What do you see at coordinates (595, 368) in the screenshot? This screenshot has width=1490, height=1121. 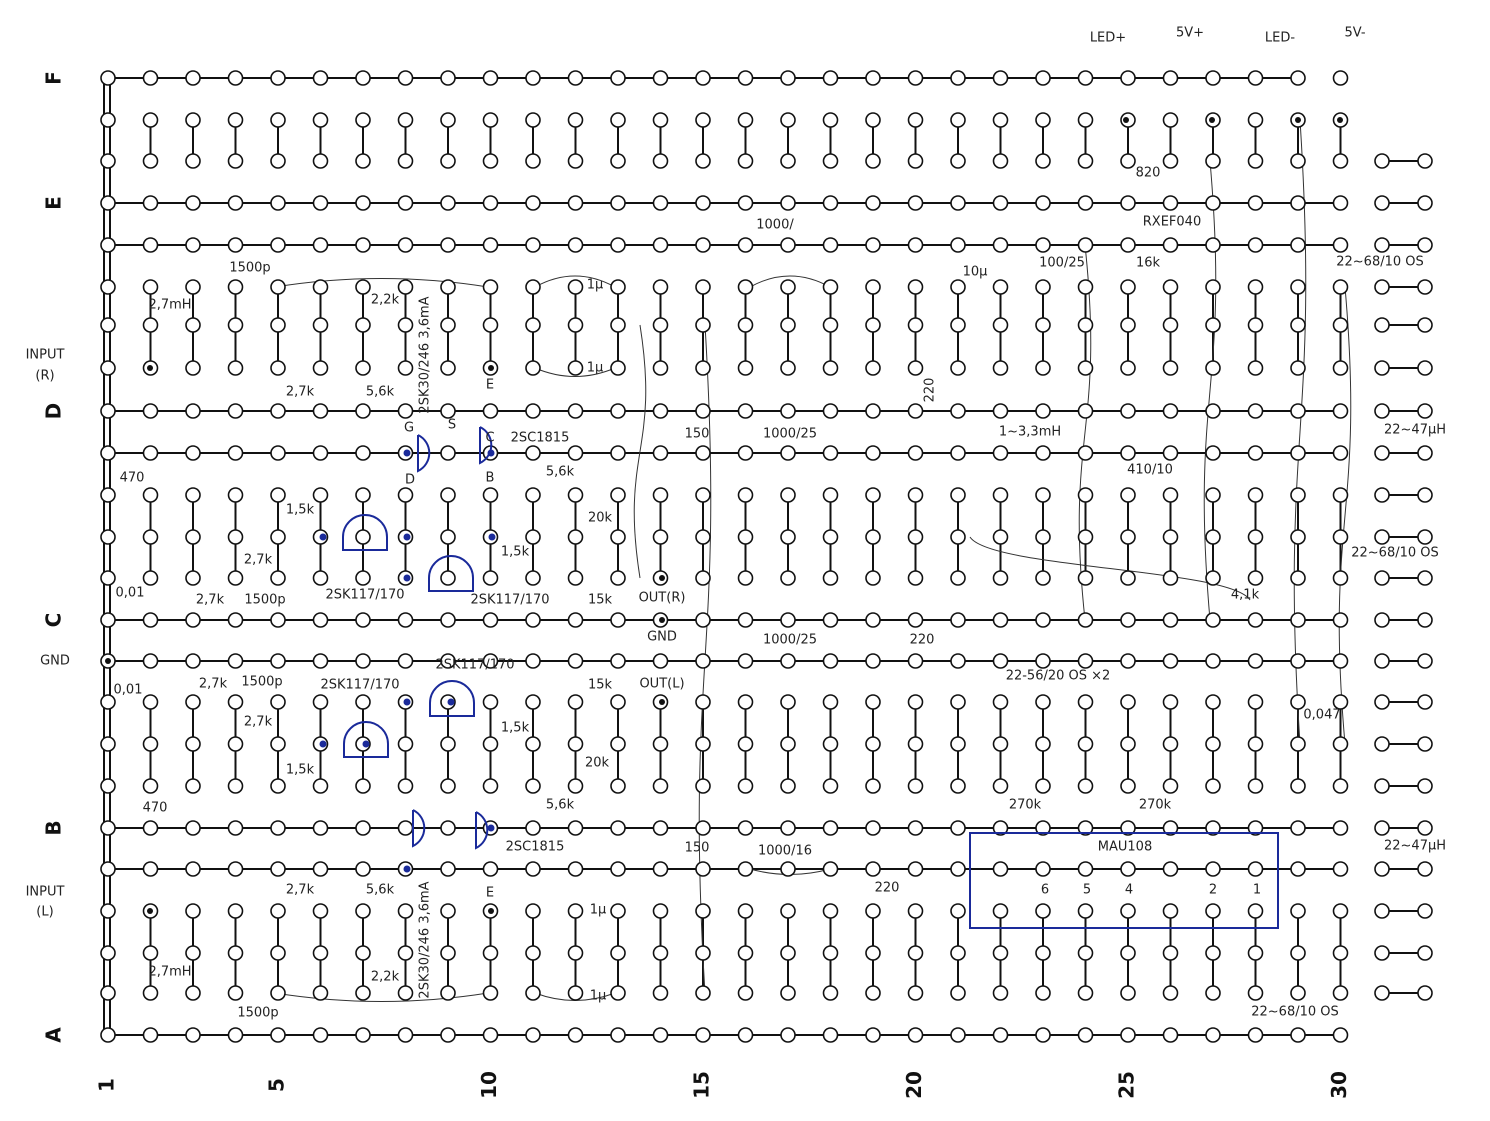 I see `annotation: 1μ` at bounding box center [595, 368].